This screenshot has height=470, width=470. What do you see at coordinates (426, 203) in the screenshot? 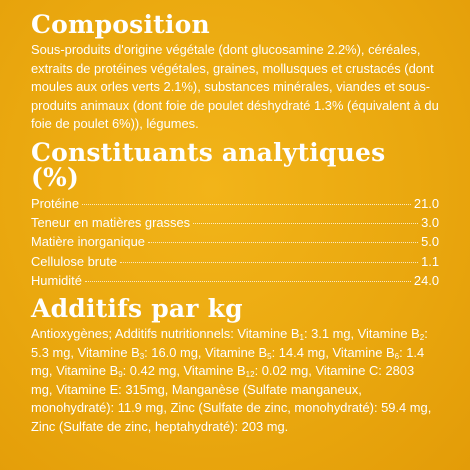
I see `constituant-value: 21.0` at bounding box center [426, 203].